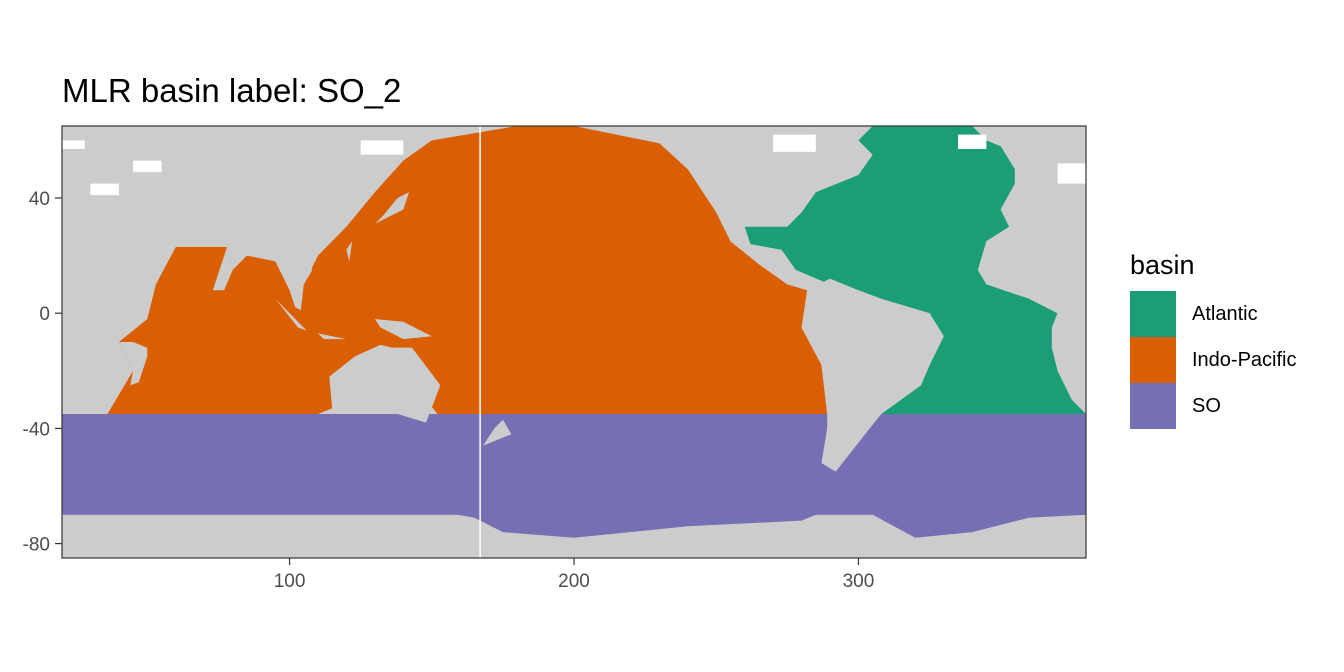  What do you see at coordinates (44, 314) in the screenshot?
I see `y-tick-label: 0` at bounding box center [44, 314].